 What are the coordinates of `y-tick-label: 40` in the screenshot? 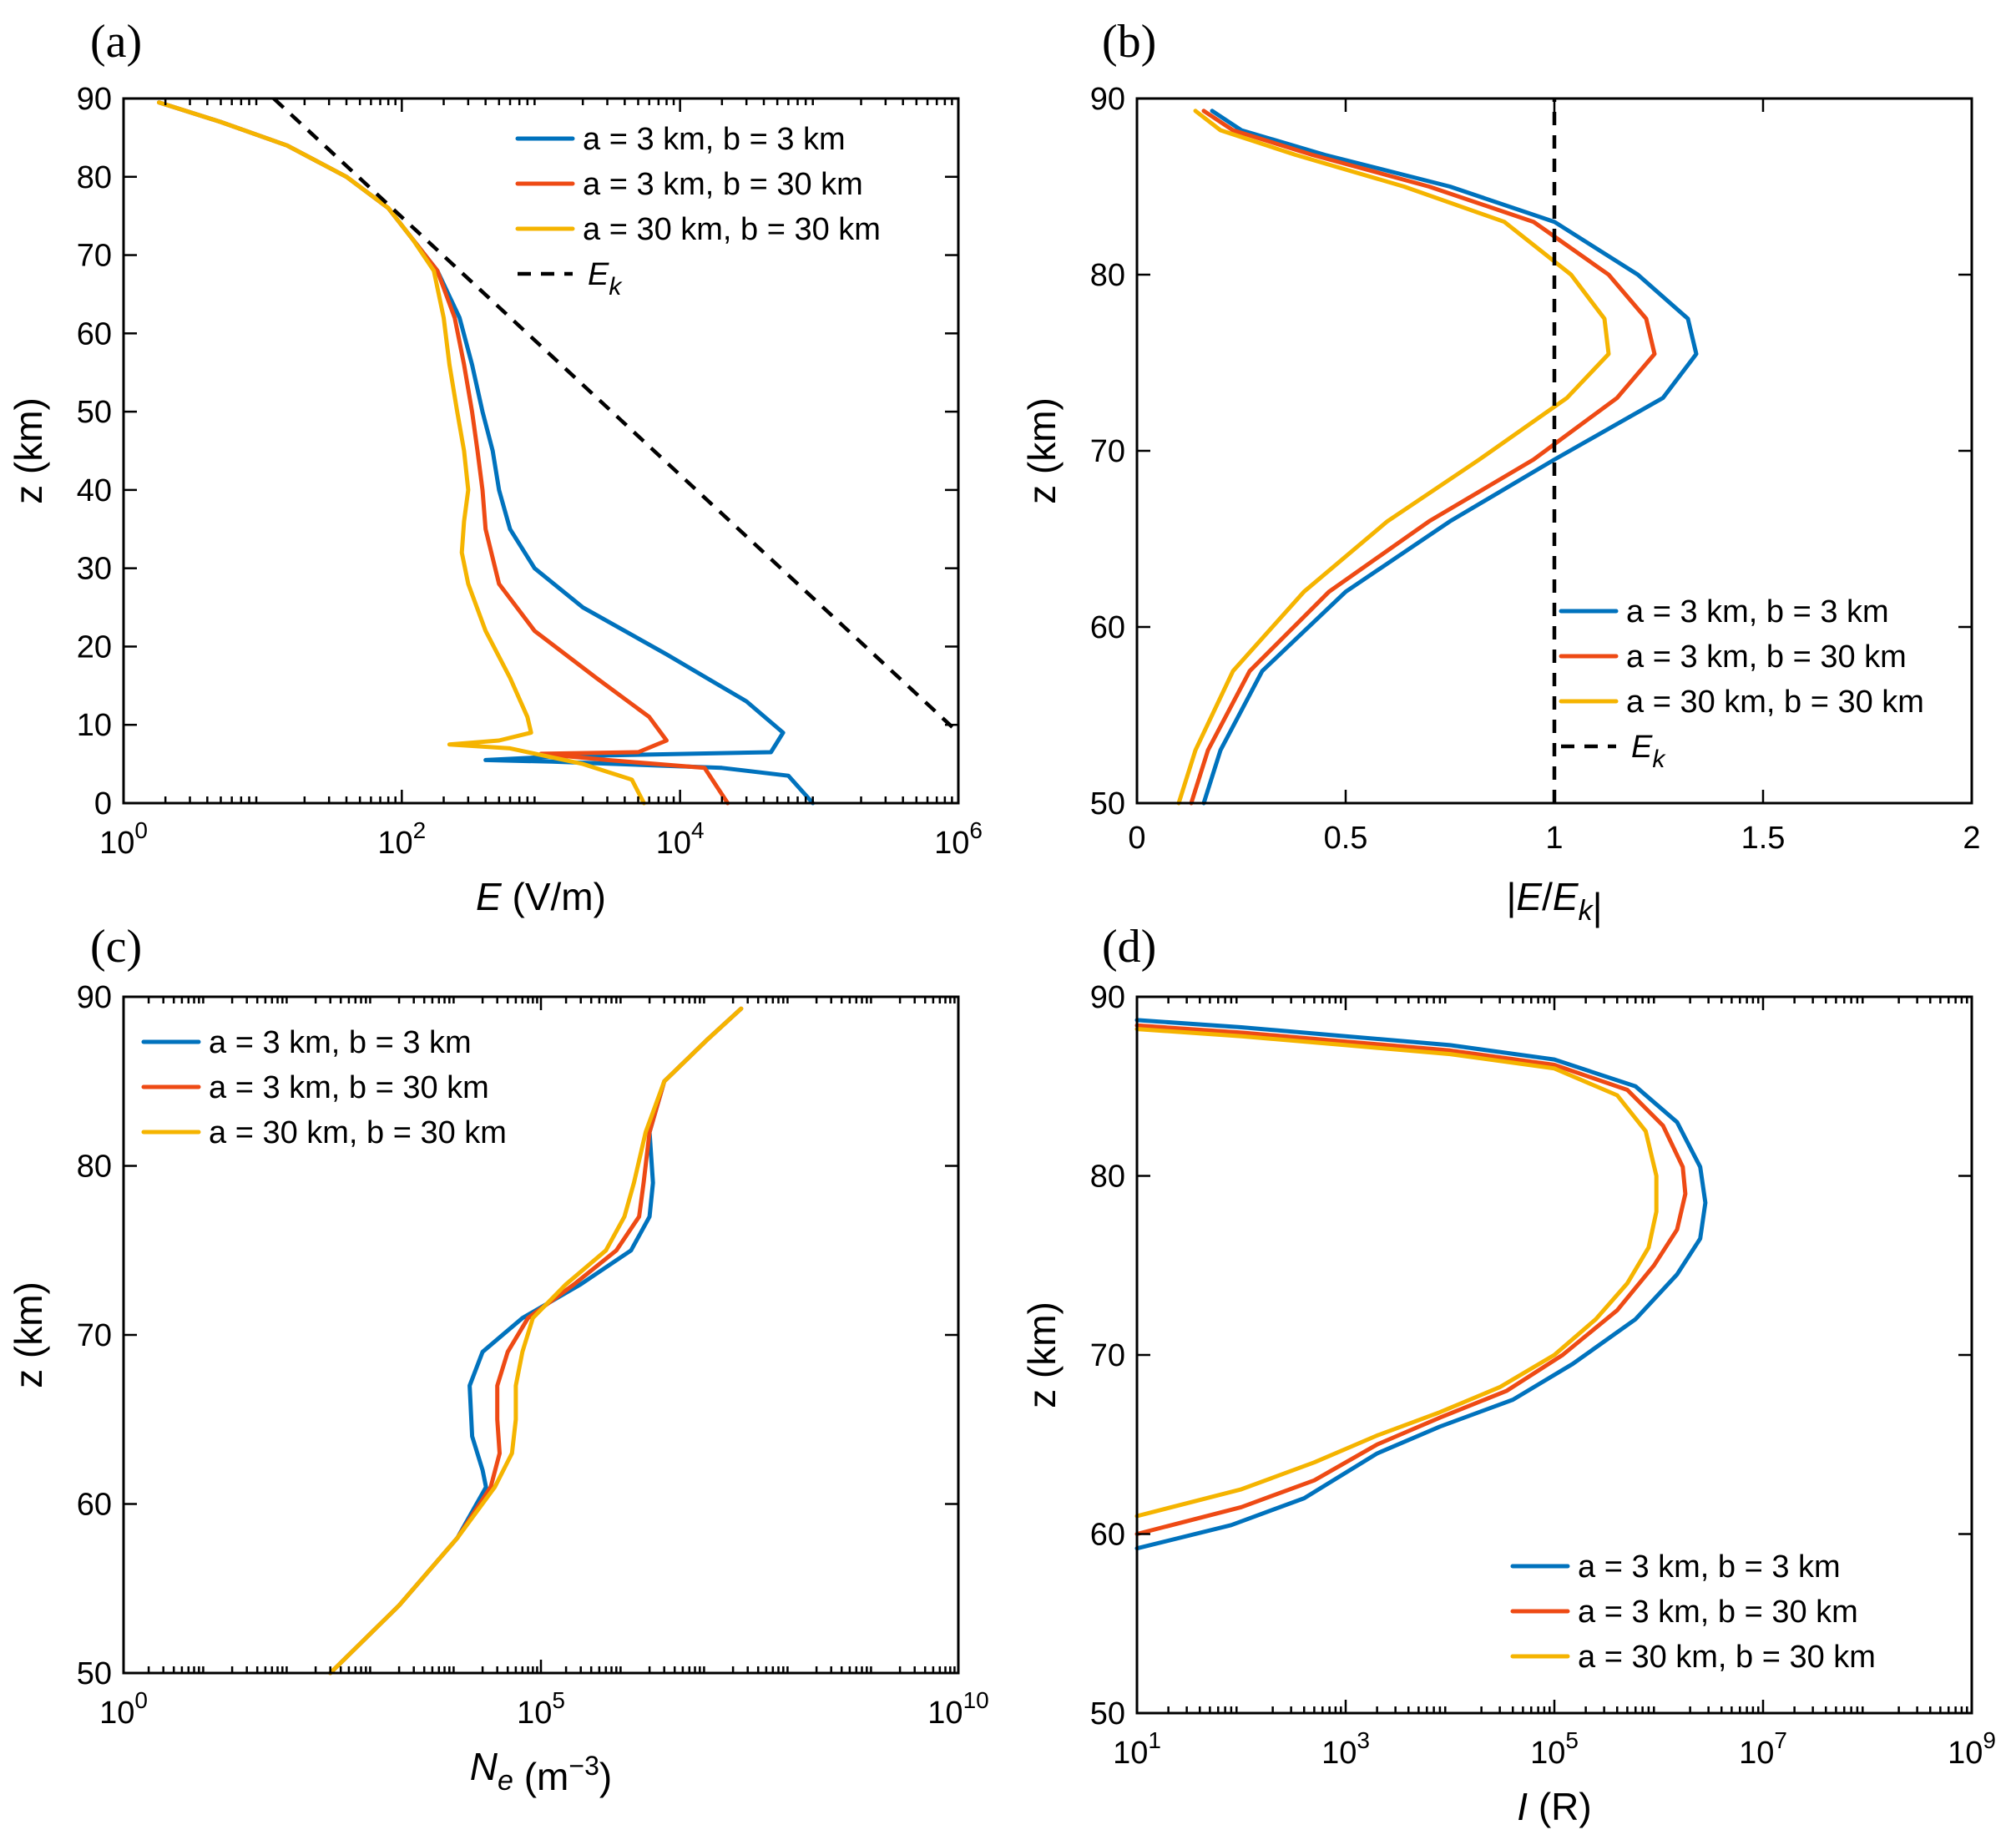 It's located at (94, 491).